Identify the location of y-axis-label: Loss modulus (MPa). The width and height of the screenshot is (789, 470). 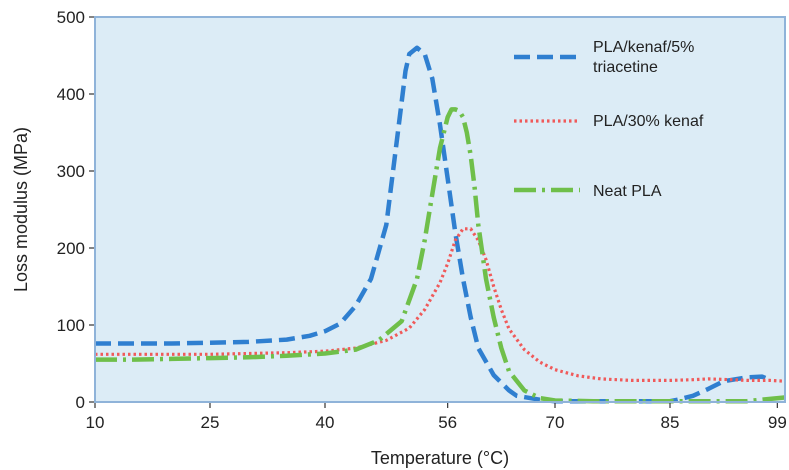
(21, 209).